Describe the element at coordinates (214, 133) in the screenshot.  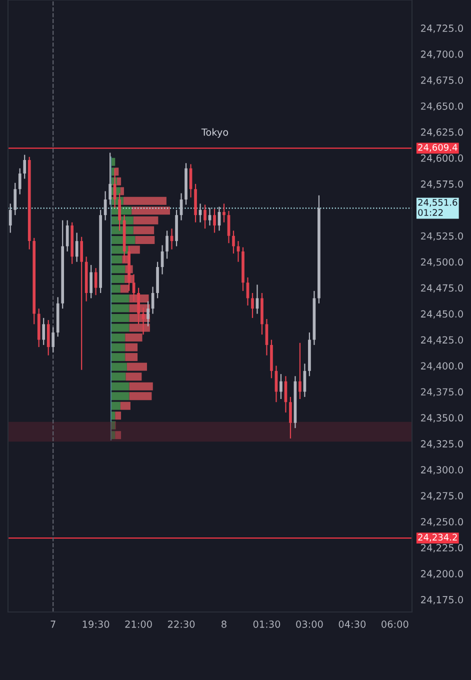
I see `annotation: Tokyo` at that location.